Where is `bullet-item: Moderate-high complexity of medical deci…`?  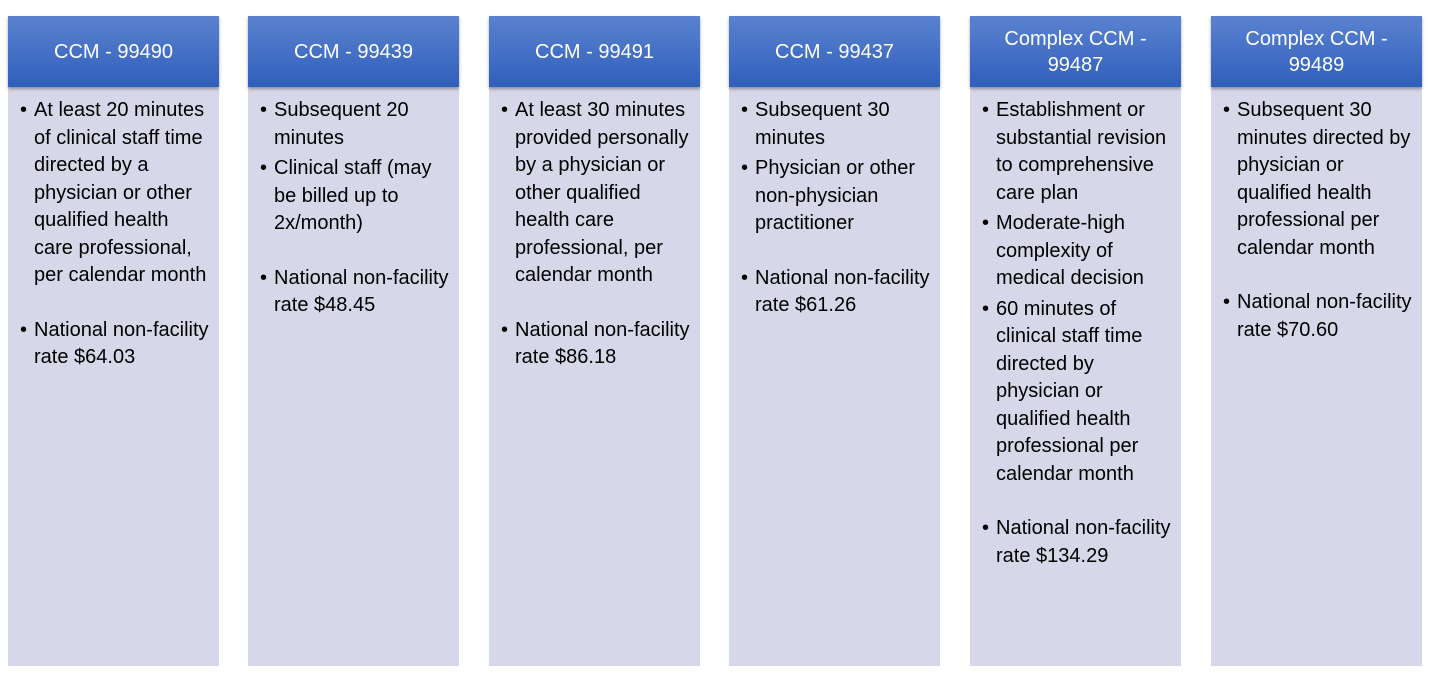 bullet-item: Moderate-high complexity of medical deci… is located at coordinates (1077, 251).